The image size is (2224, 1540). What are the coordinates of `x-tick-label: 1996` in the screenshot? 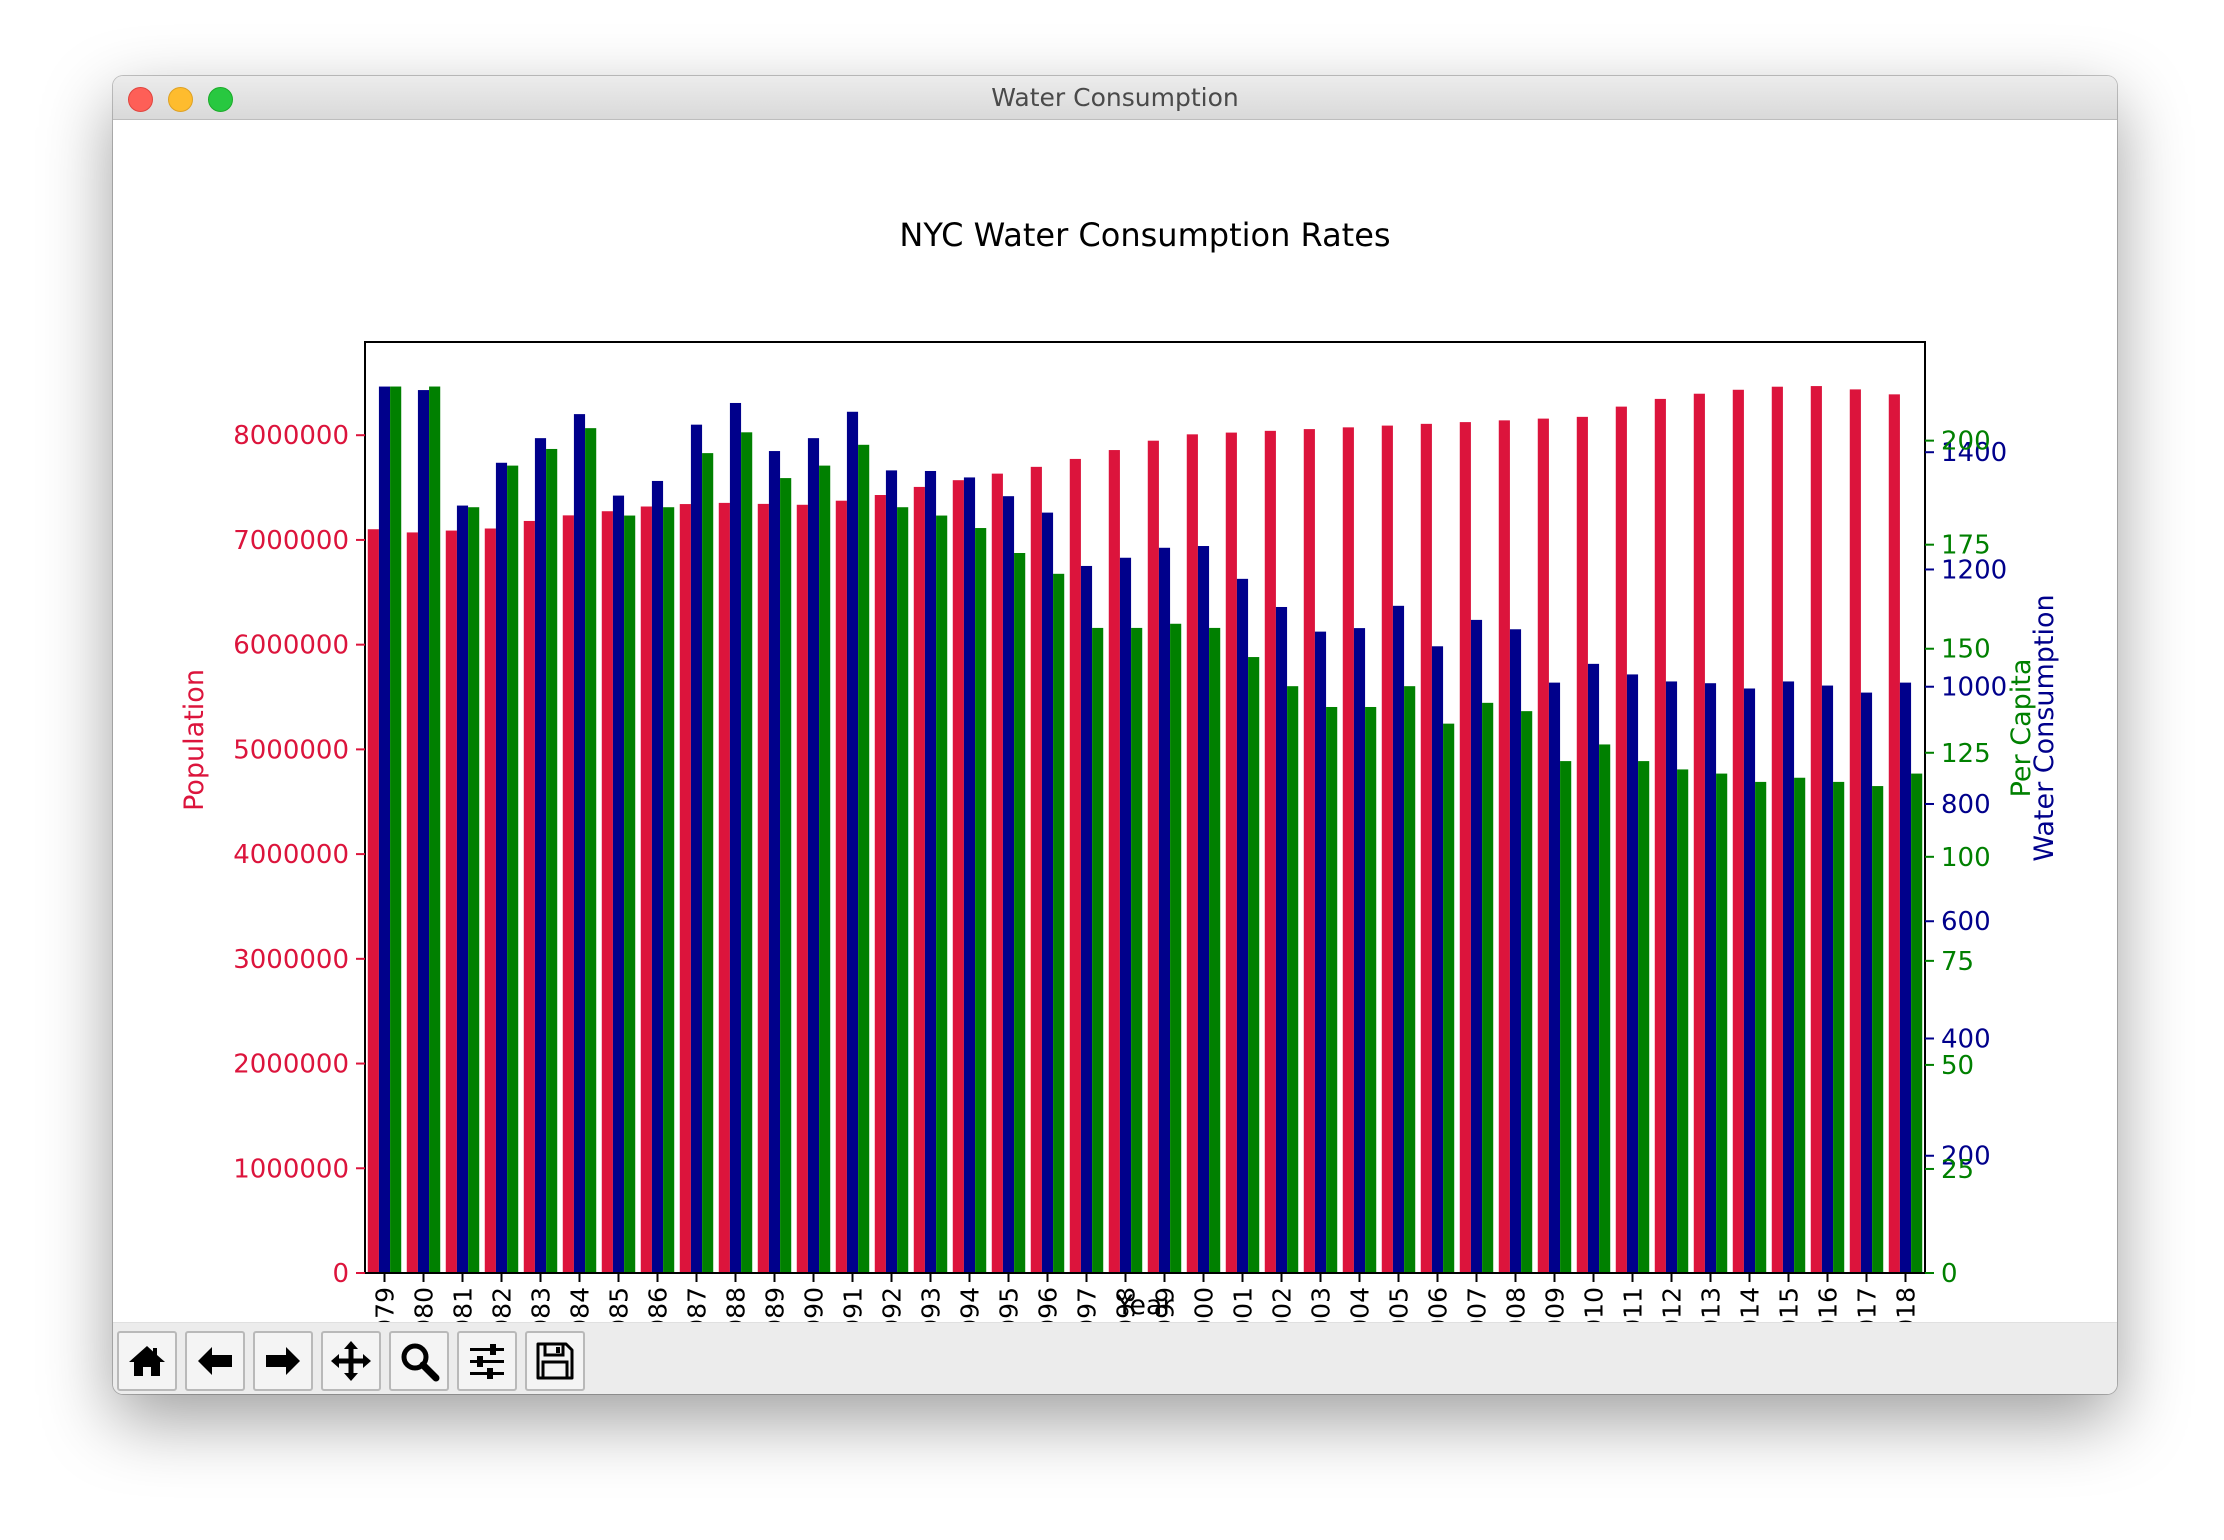 It's located at (1048, 1304).